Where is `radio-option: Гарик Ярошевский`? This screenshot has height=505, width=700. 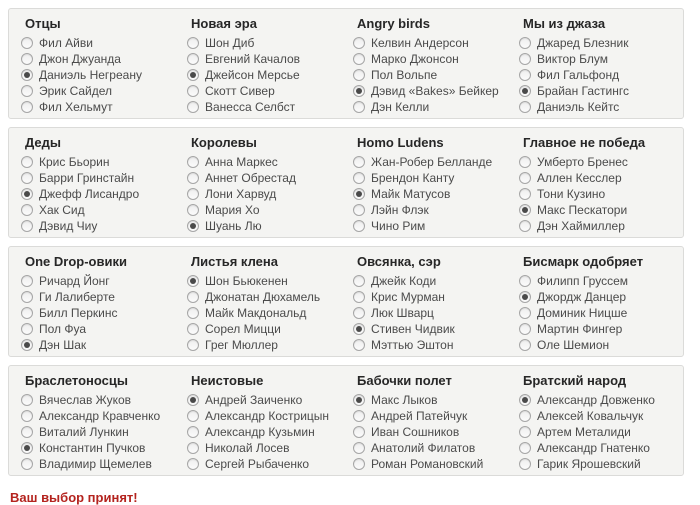 radio-option: Гарик Ярошевский is located at coordinates (602, 464).